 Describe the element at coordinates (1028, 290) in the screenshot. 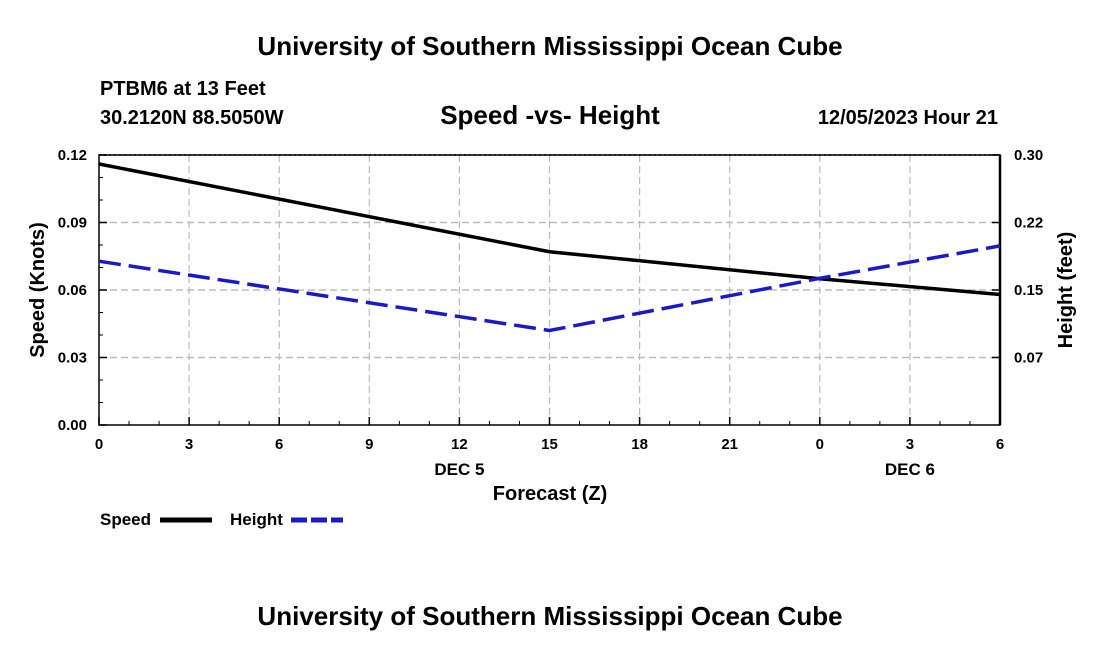

I see `y2-tick-label: 0.15` at that location.